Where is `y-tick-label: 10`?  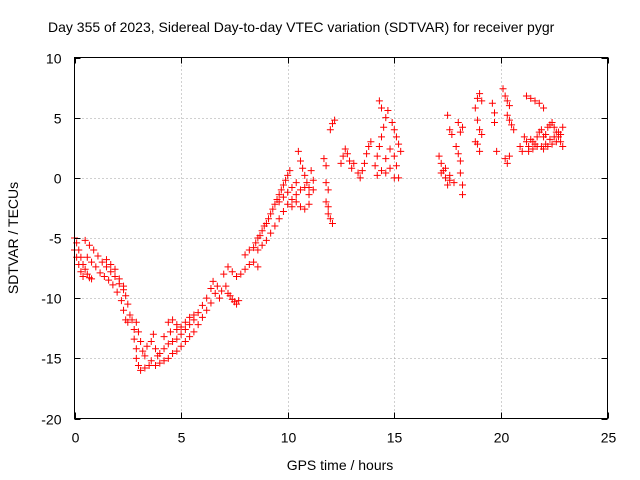 y-tick-label: 10 is located at coordinates (54, 59).